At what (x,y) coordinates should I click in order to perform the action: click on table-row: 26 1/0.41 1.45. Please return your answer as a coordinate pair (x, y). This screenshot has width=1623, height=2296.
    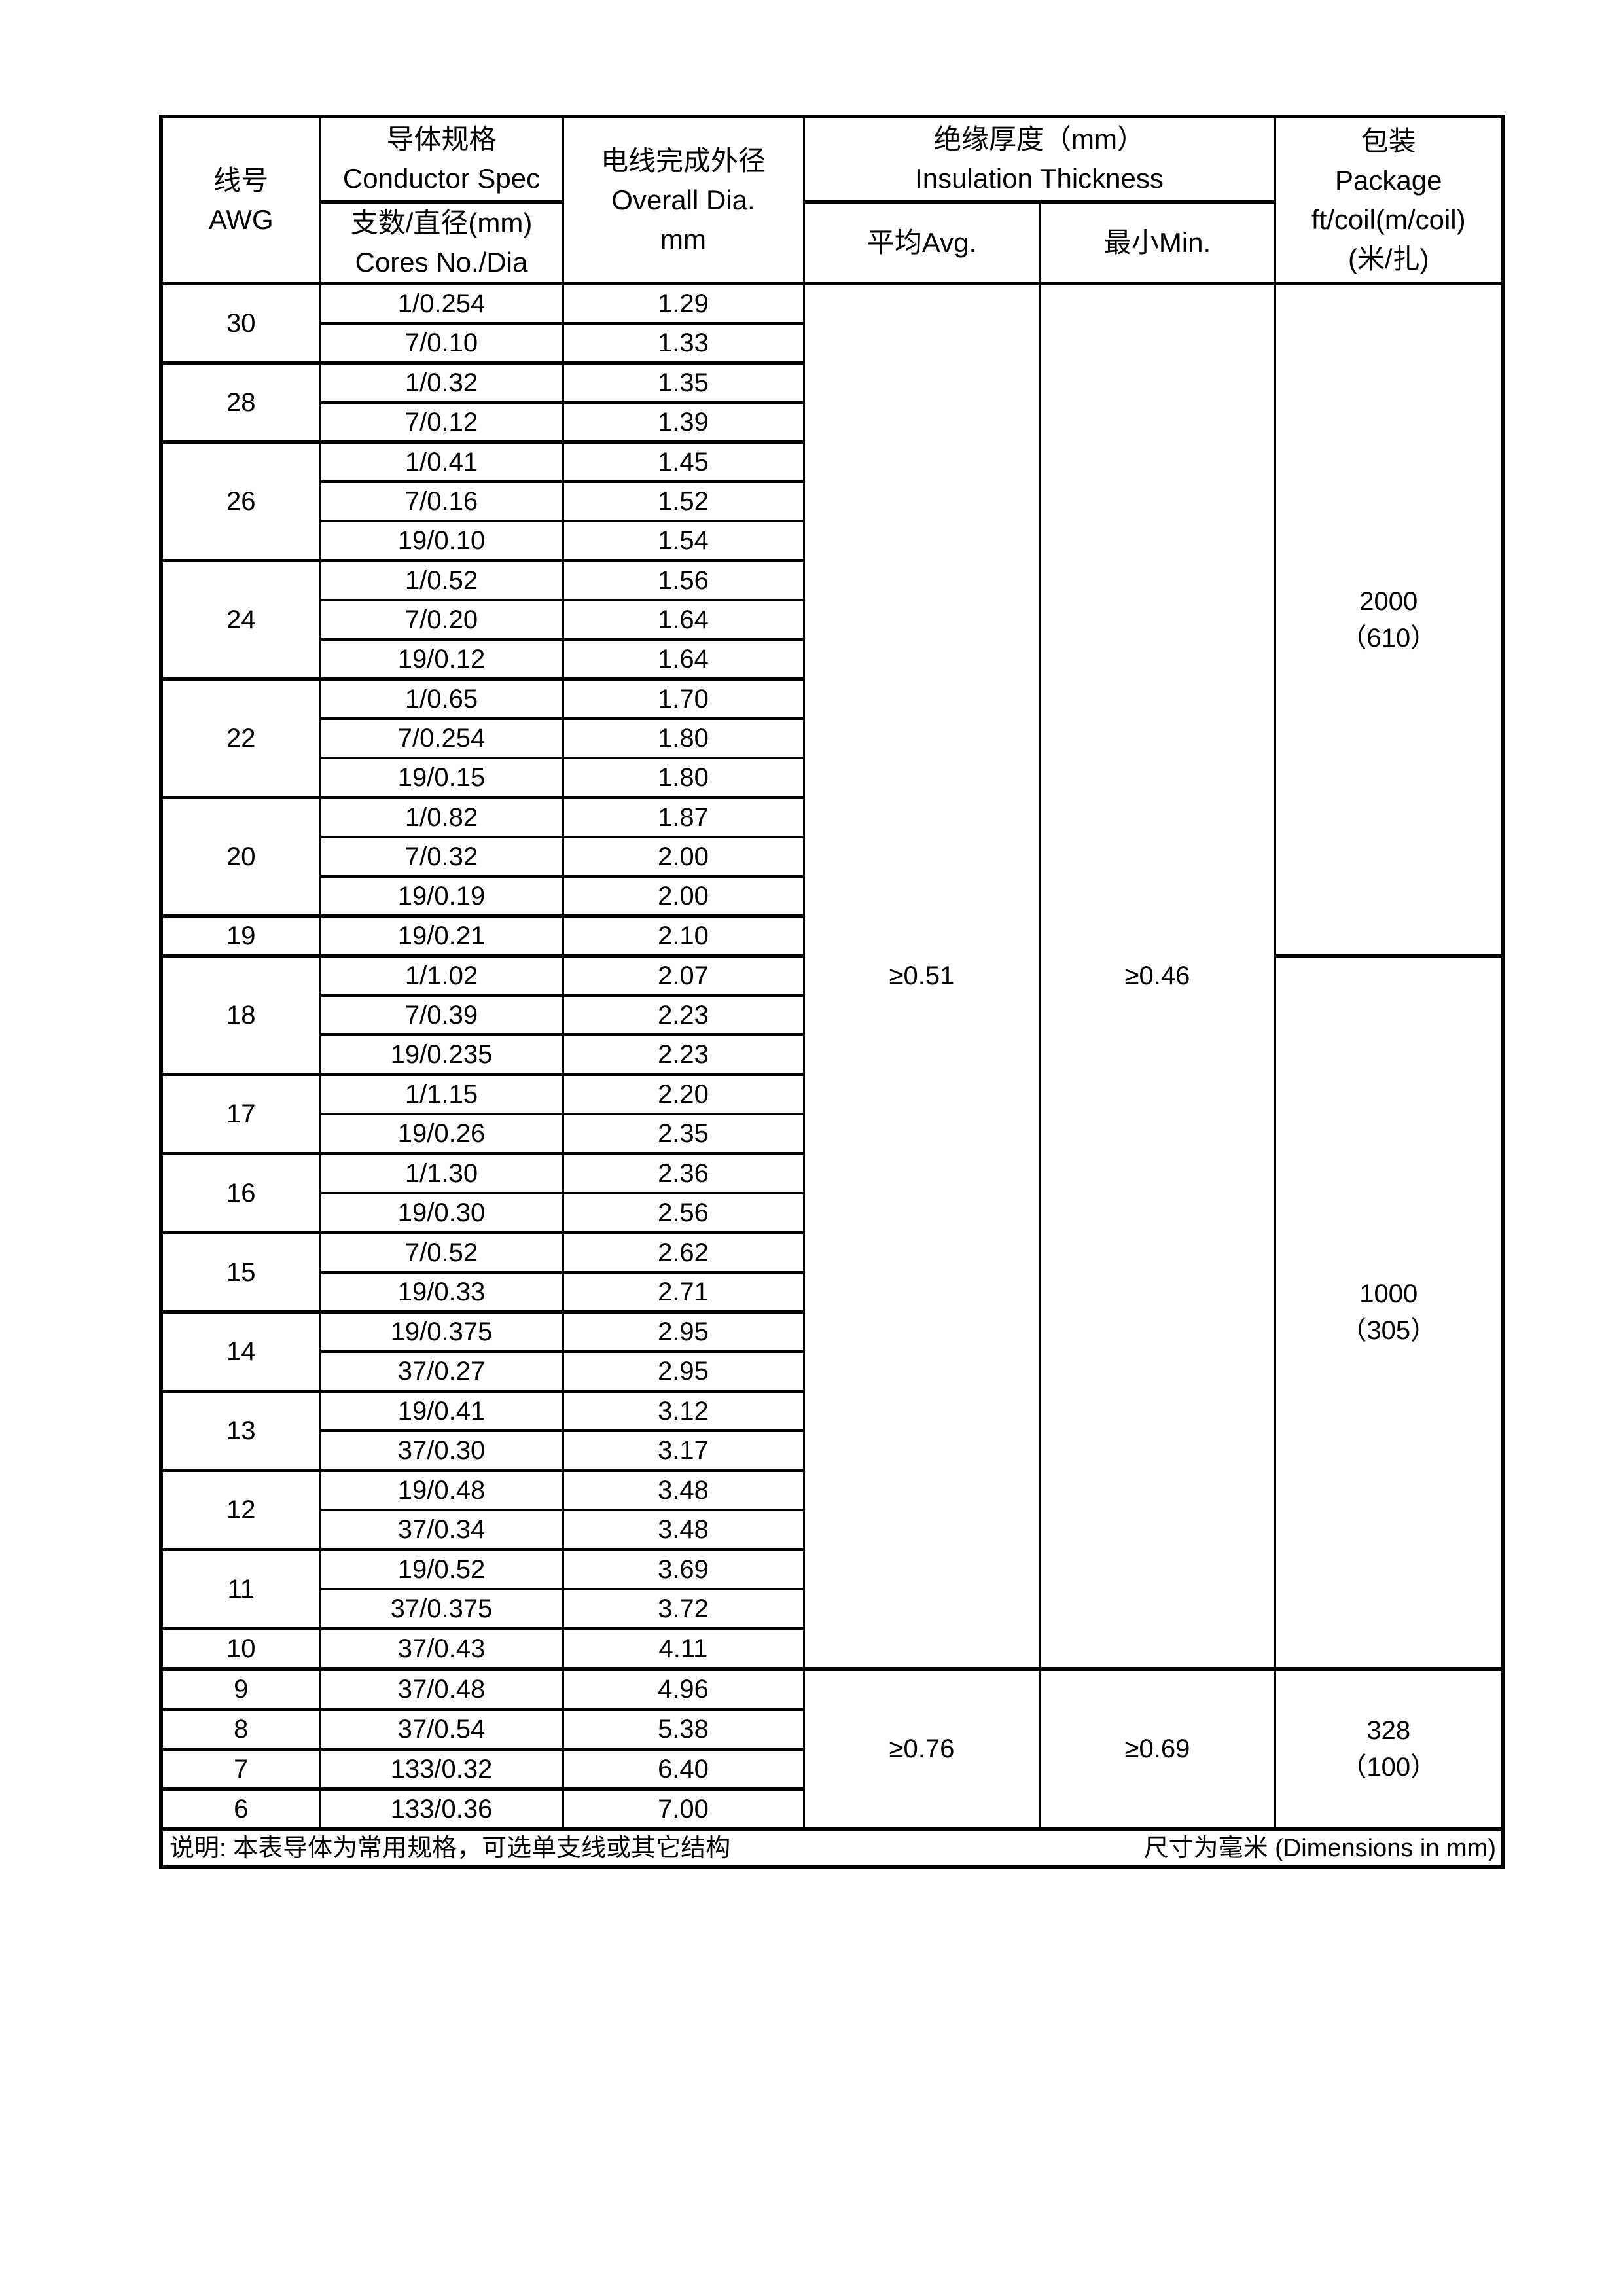
    Looking at the image, I should click on (832, 501).